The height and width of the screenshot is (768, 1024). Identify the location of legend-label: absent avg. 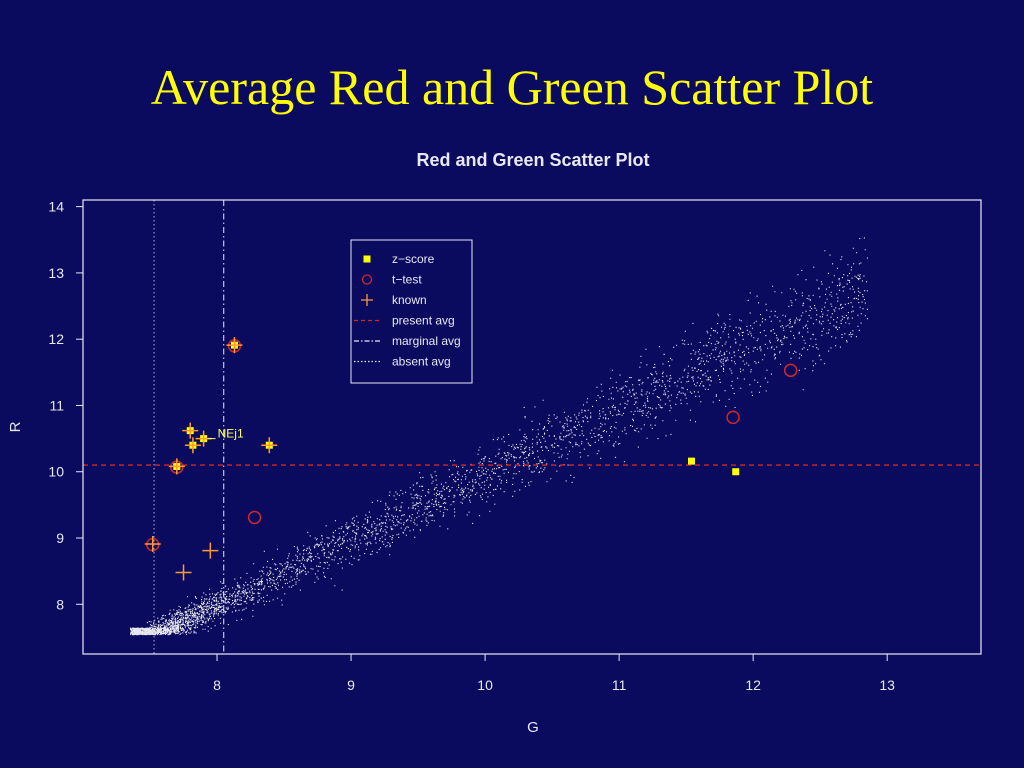
(421, 362).